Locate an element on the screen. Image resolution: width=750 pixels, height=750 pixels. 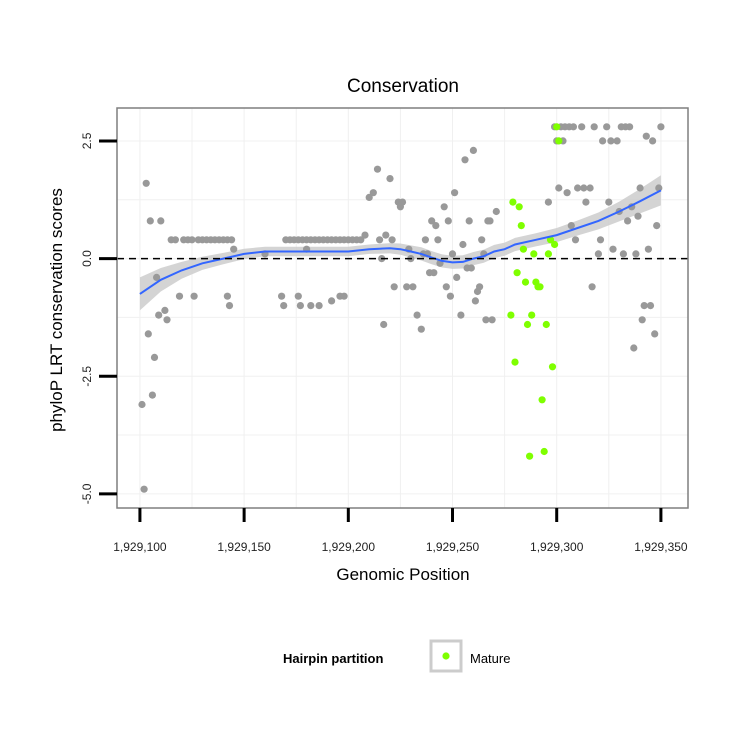
y-axis-title: phyloP LRT conservation scores is located at coordinates (56, 310).